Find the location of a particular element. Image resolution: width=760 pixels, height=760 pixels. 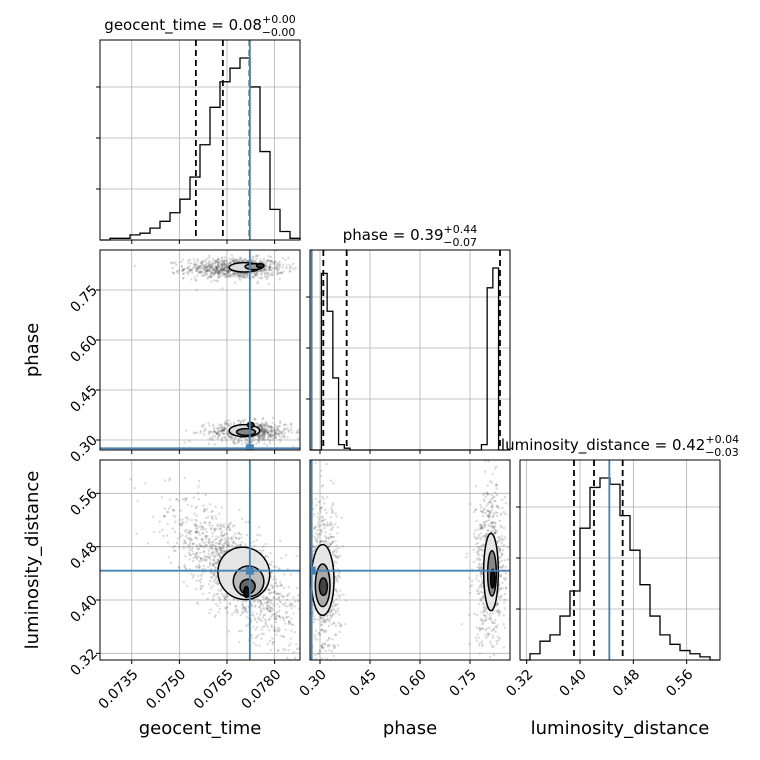

title-upper: +0.04 is located at coordinates (722, 439).